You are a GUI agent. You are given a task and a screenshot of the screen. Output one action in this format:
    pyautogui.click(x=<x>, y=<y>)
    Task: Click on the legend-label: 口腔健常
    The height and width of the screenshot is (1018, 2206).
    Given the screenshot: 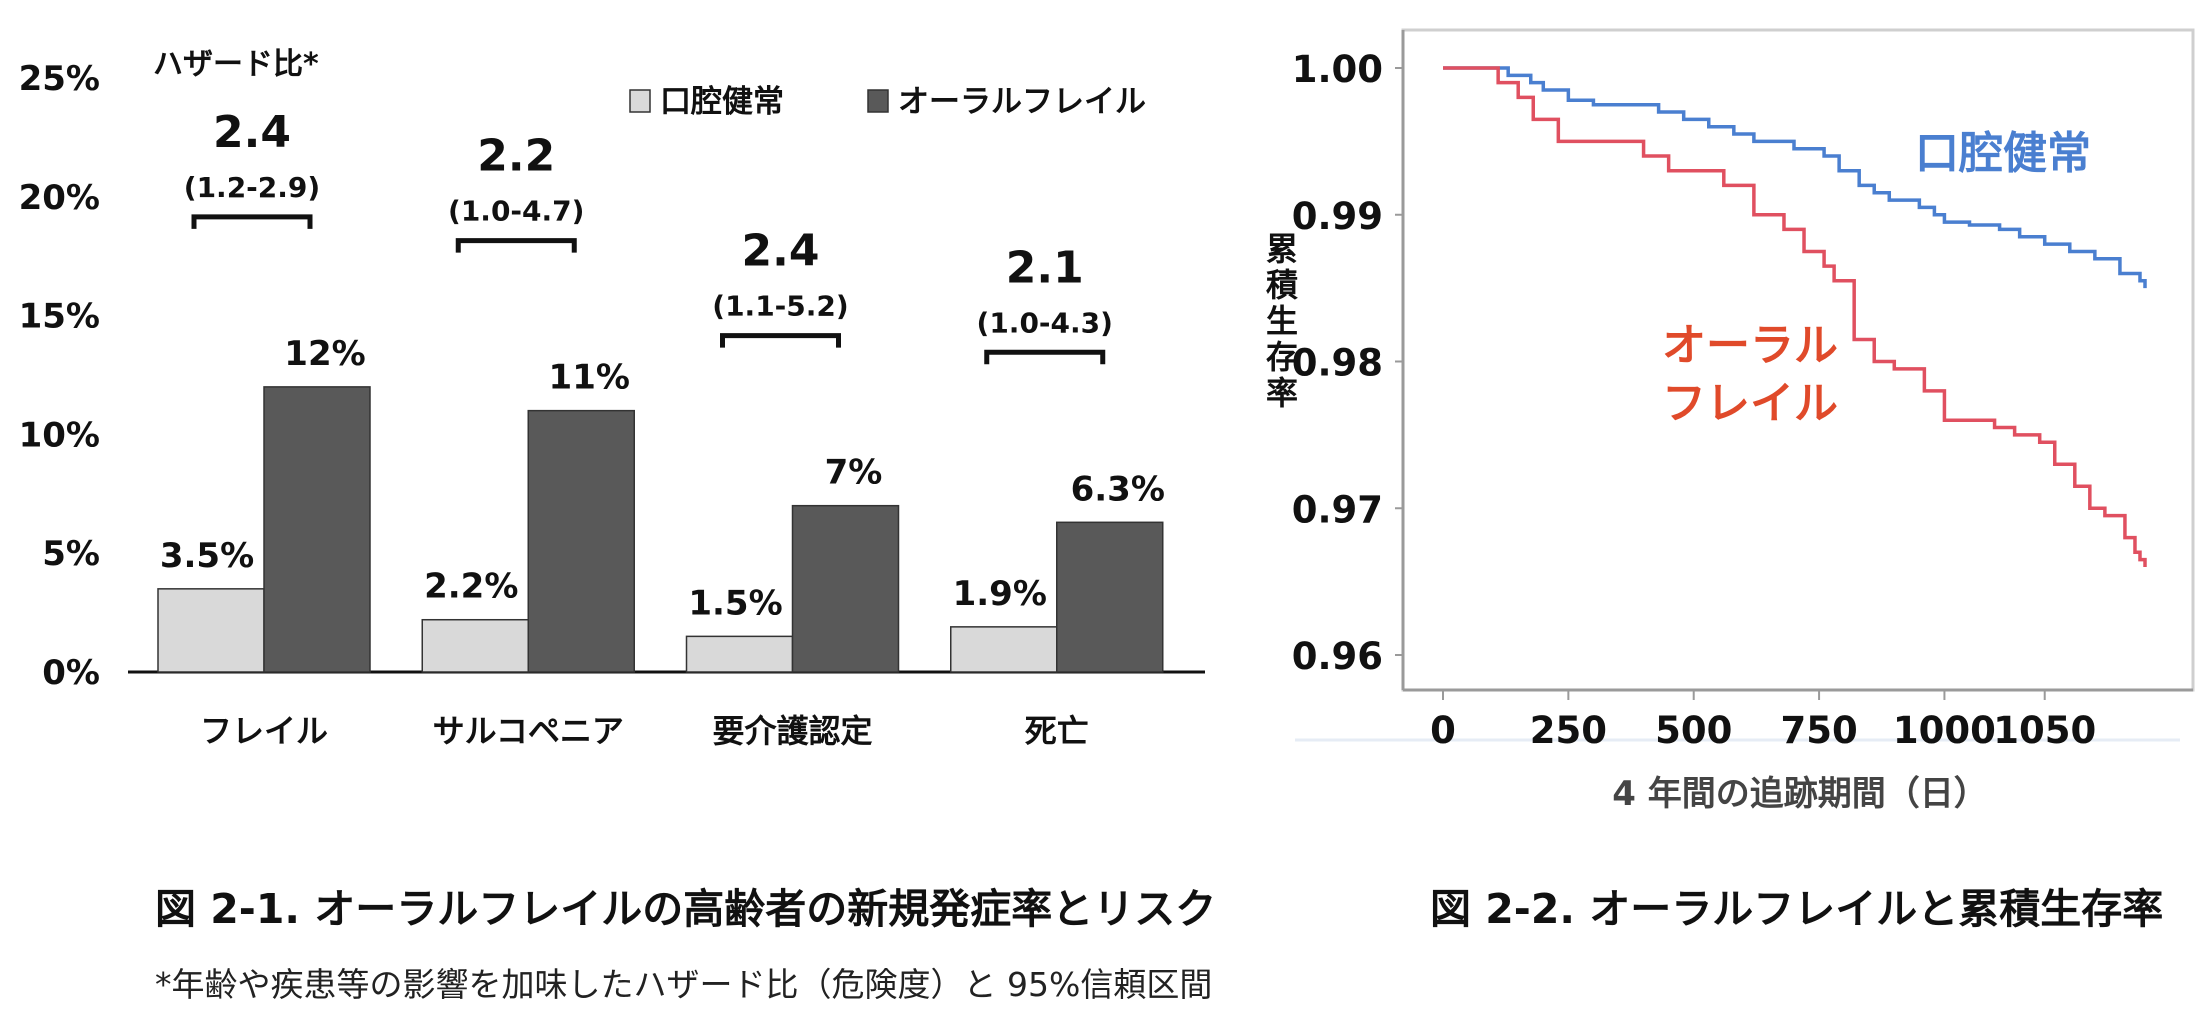 What is the action you would take?
    pyautogui.click(x=722, y=102)
    